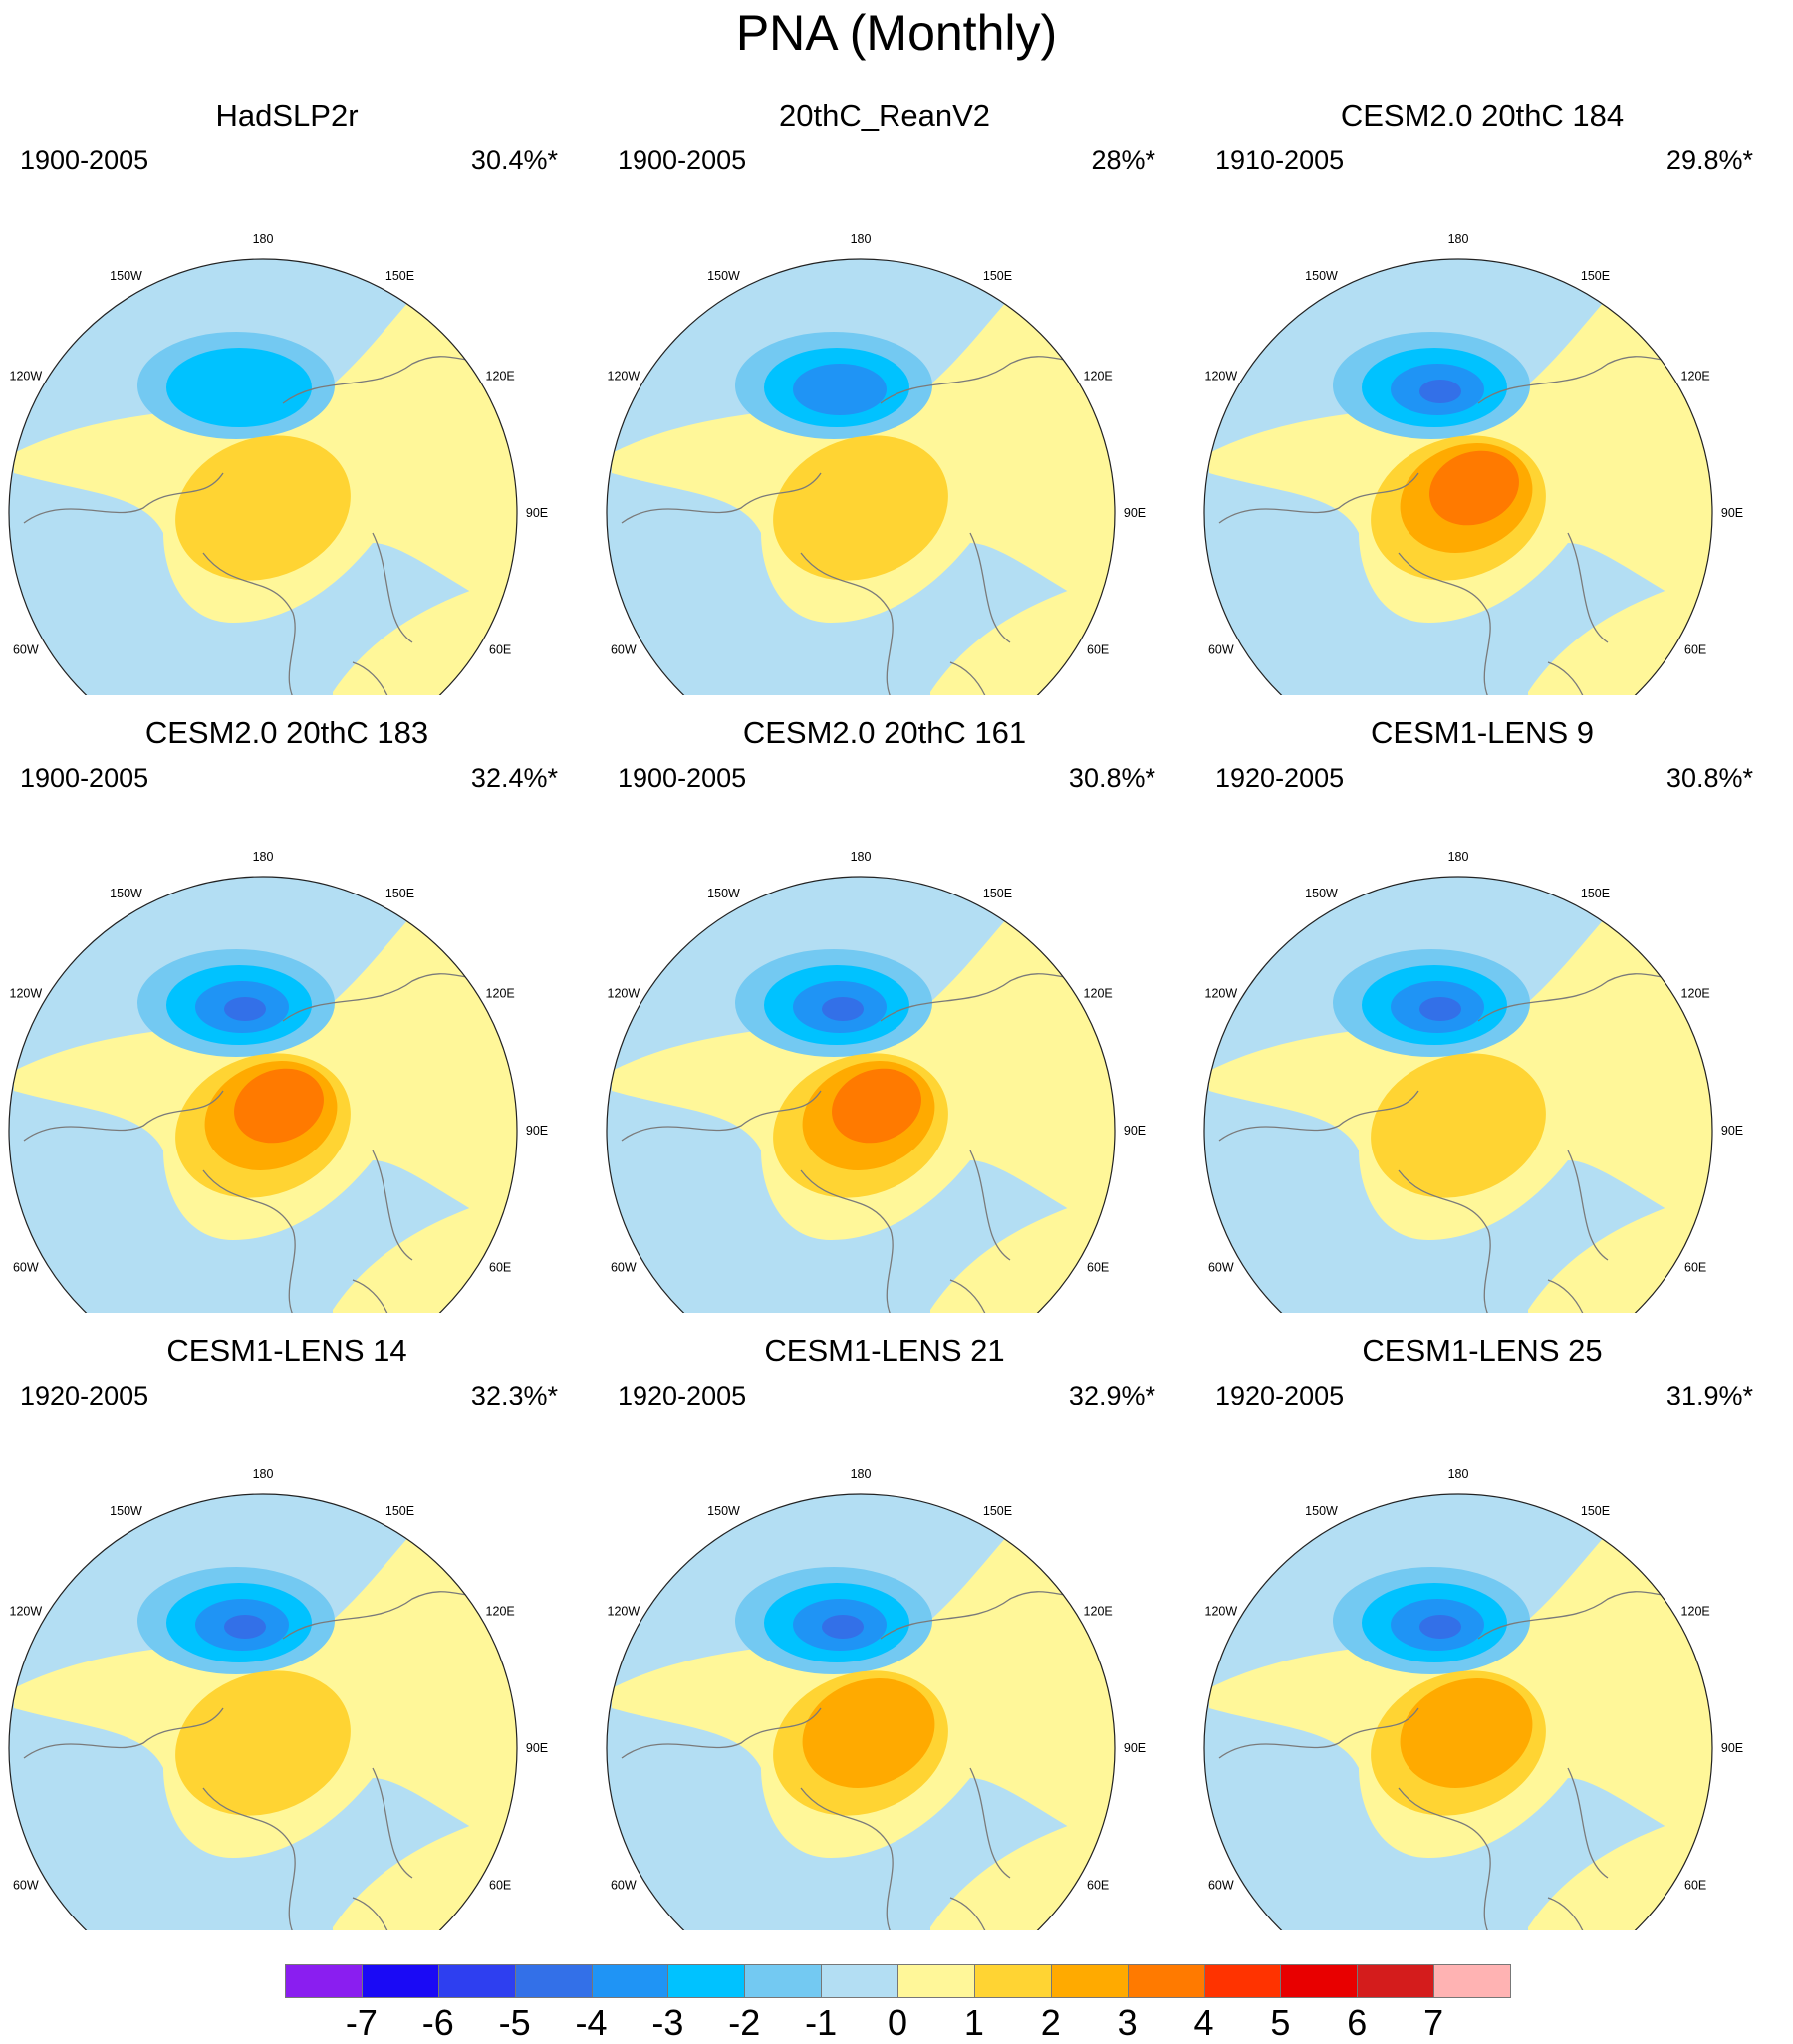 The image size is (1793, 2044). I want to click on panel-title: CESM2.0 20thC 161, so click(884, 733).